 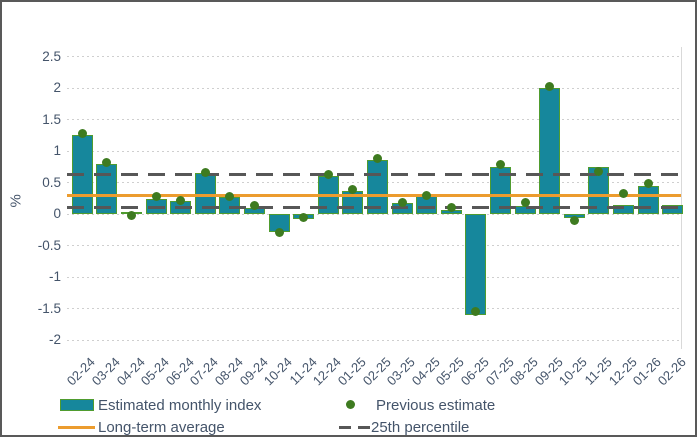 I want to click on dot-series-swatch, so click(x=350, y=404).